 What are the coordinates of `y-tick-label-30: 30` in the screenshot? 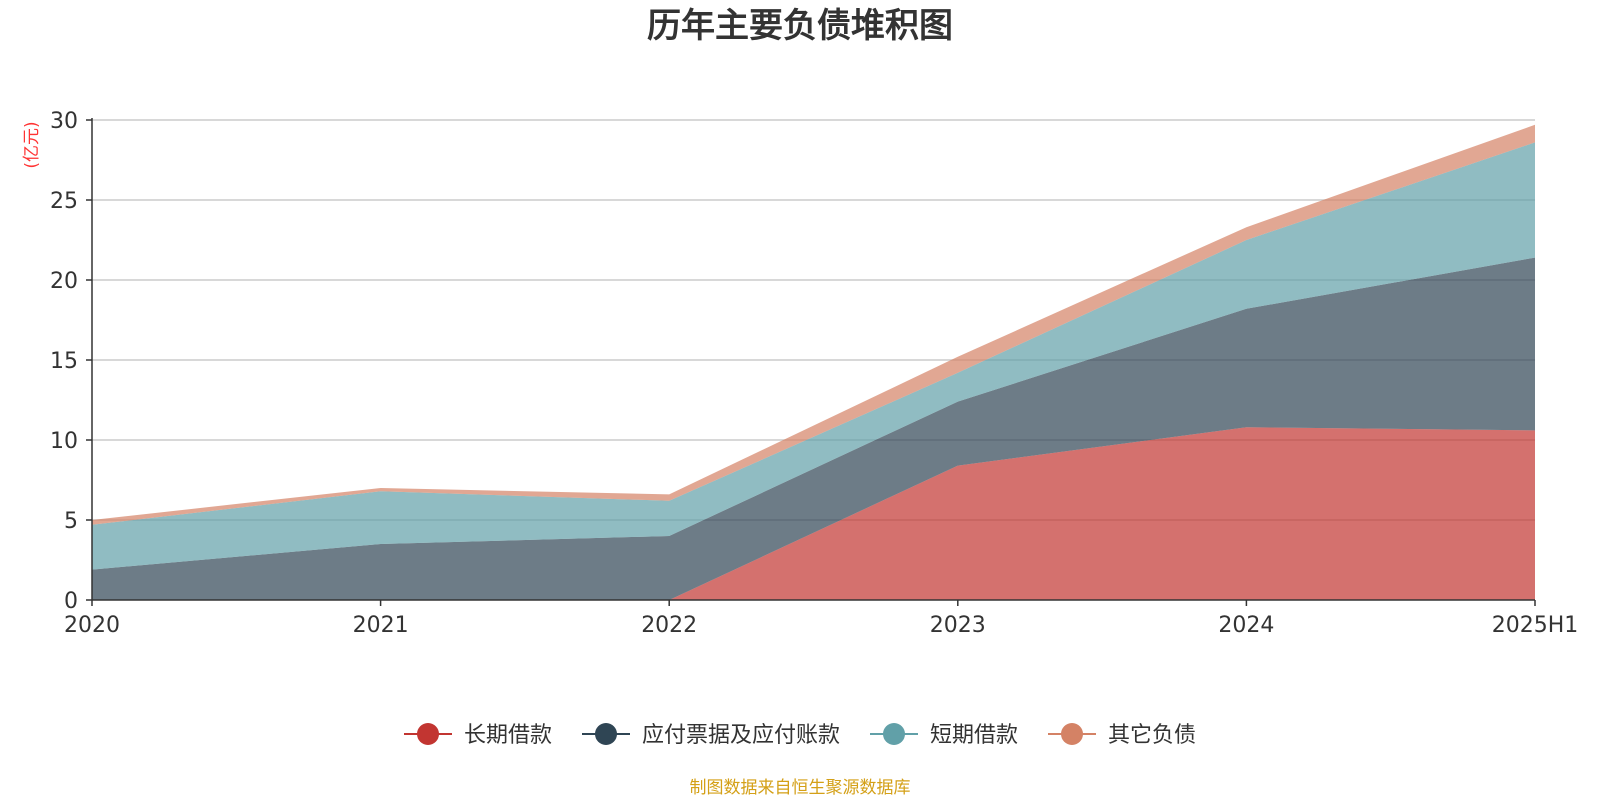 It's located at (64, 121).